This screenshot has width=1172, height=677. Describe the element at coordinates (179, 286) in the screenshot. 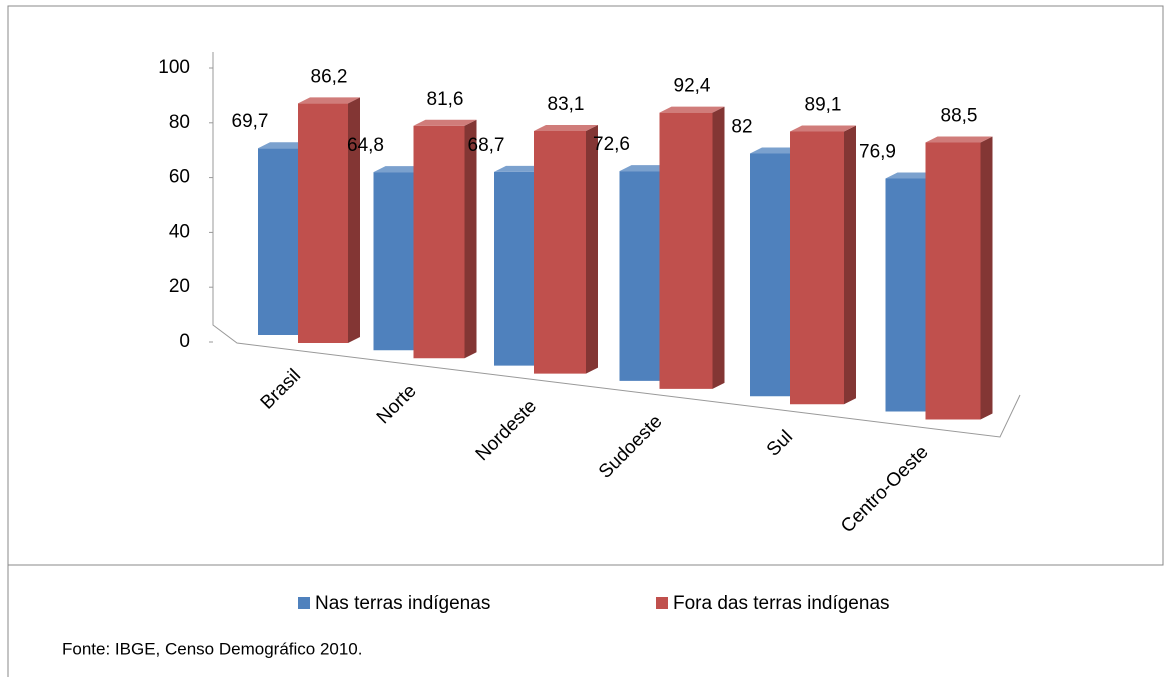

I see `y-tick-label: 20` at that location.